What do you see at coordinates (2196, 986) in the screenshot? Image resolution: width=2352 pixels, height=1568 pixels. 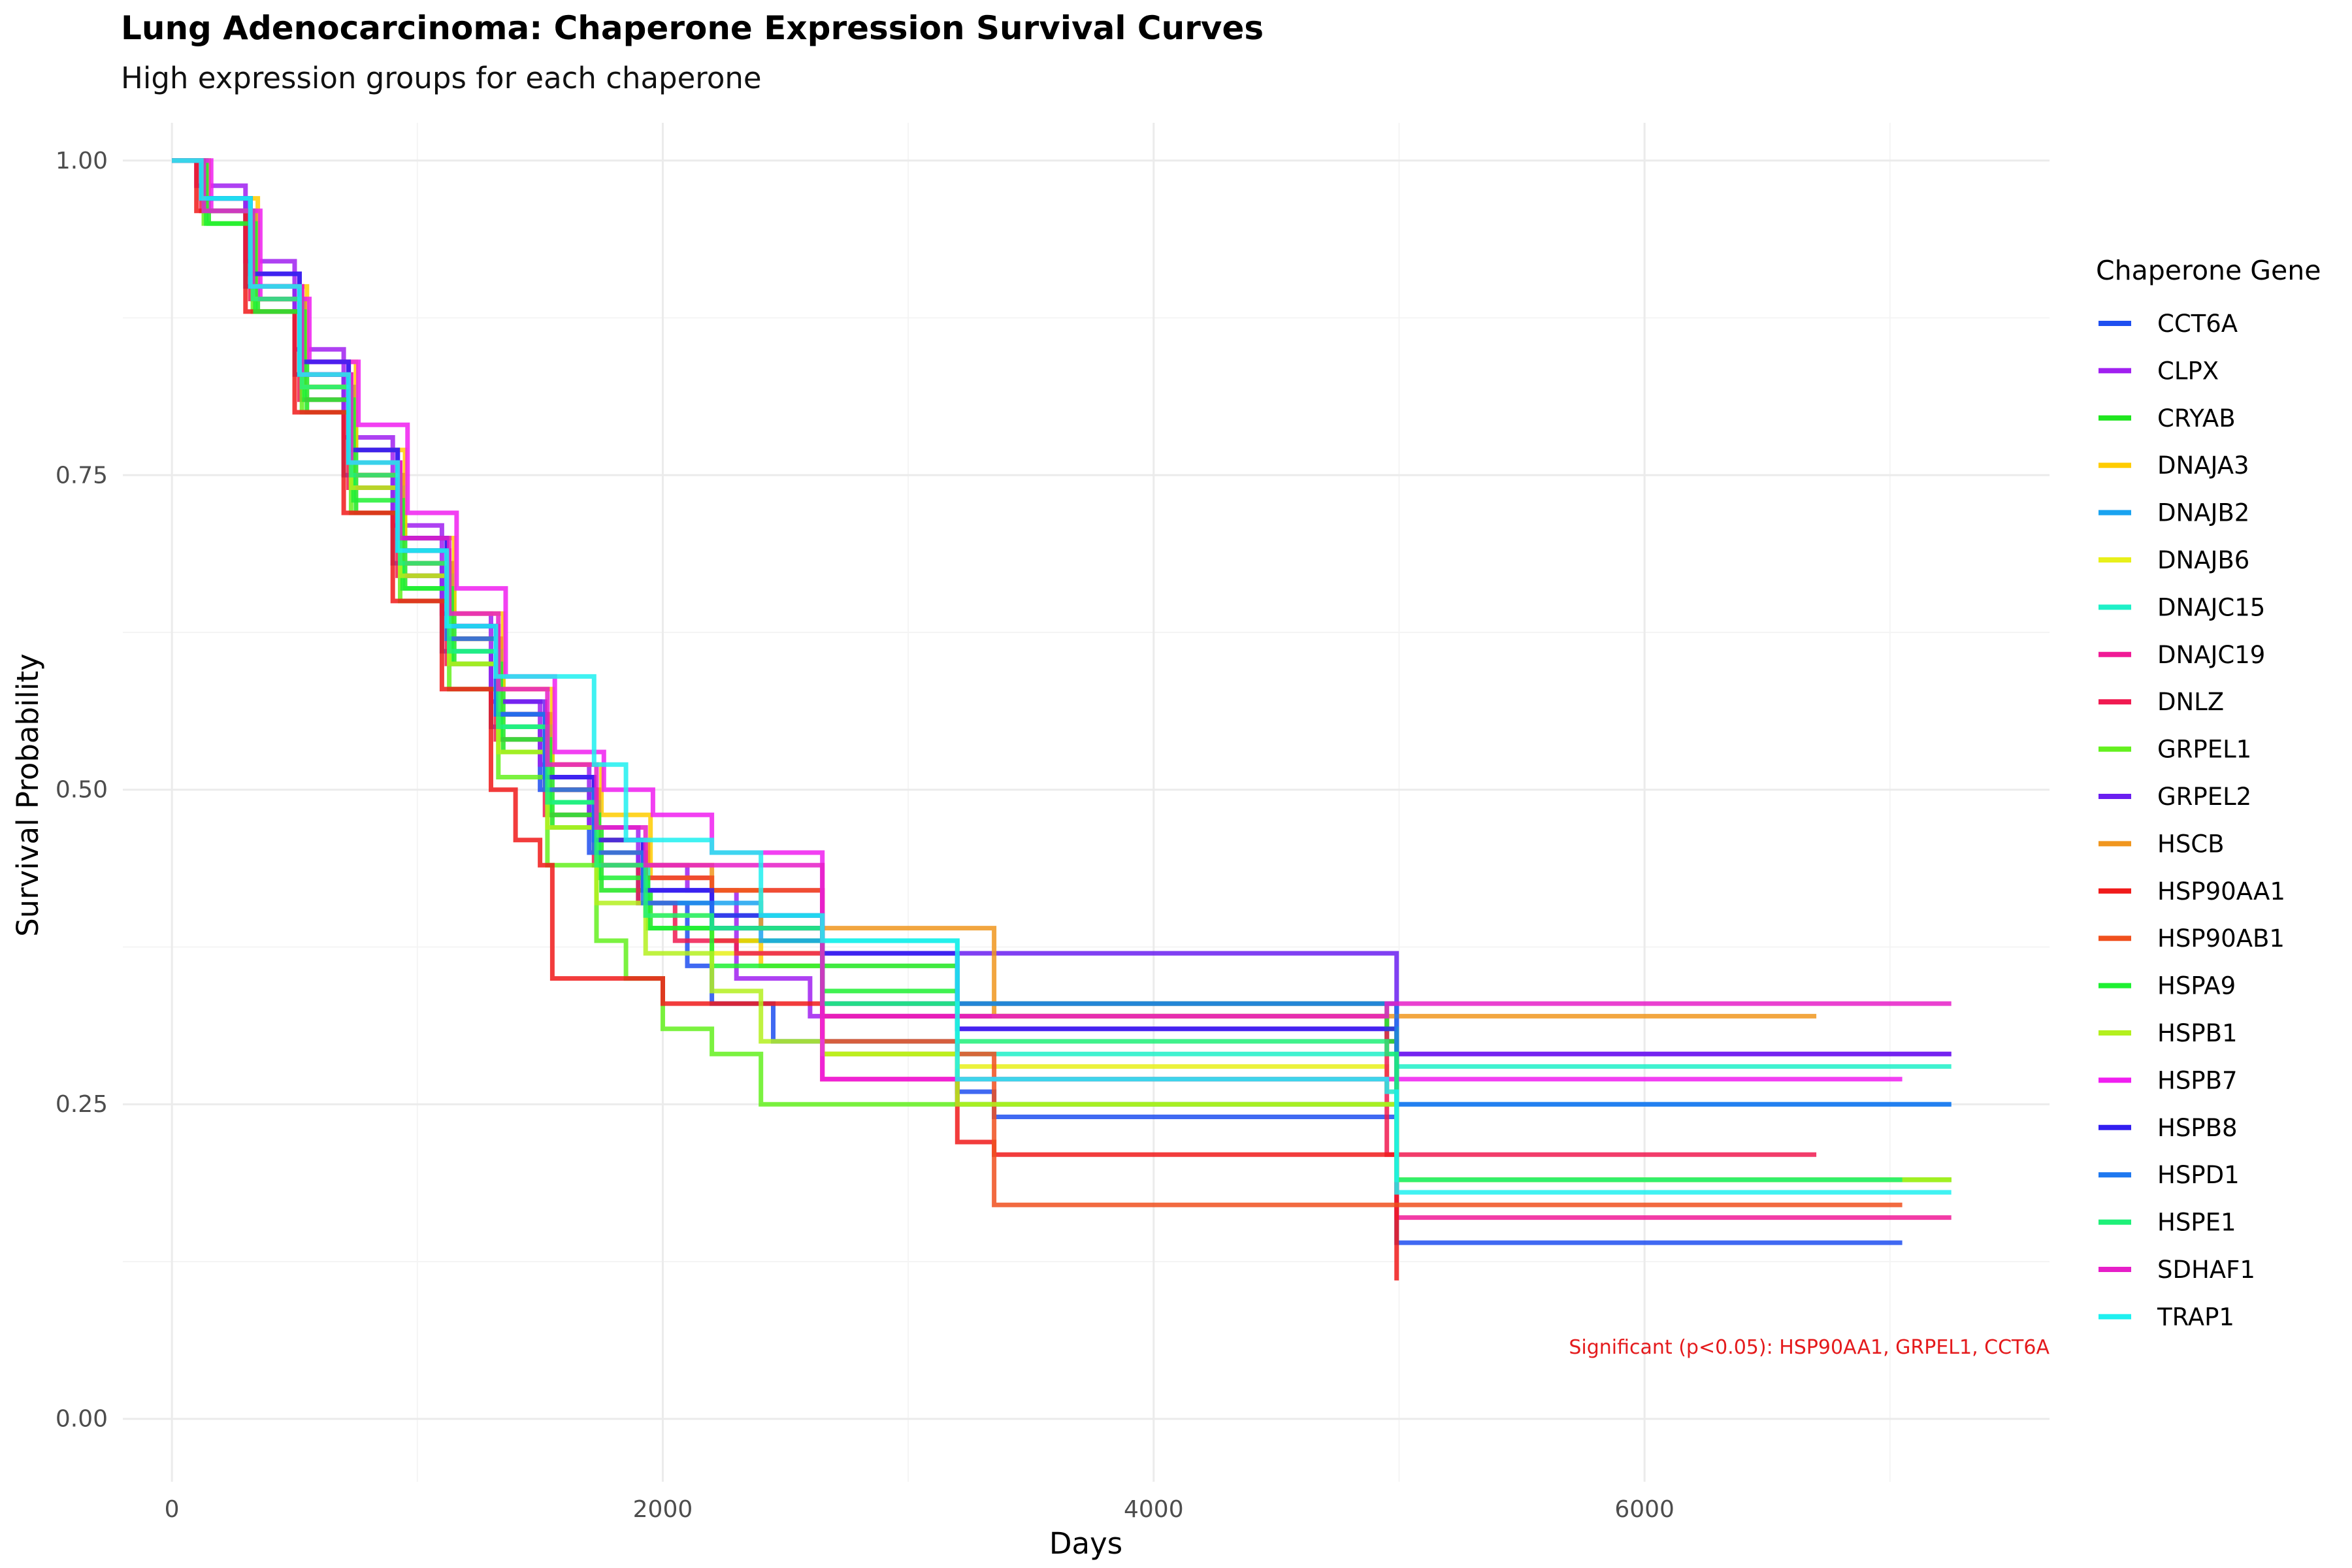 I see `legend-label: HSPA9` at bounding box center [2196, 986].